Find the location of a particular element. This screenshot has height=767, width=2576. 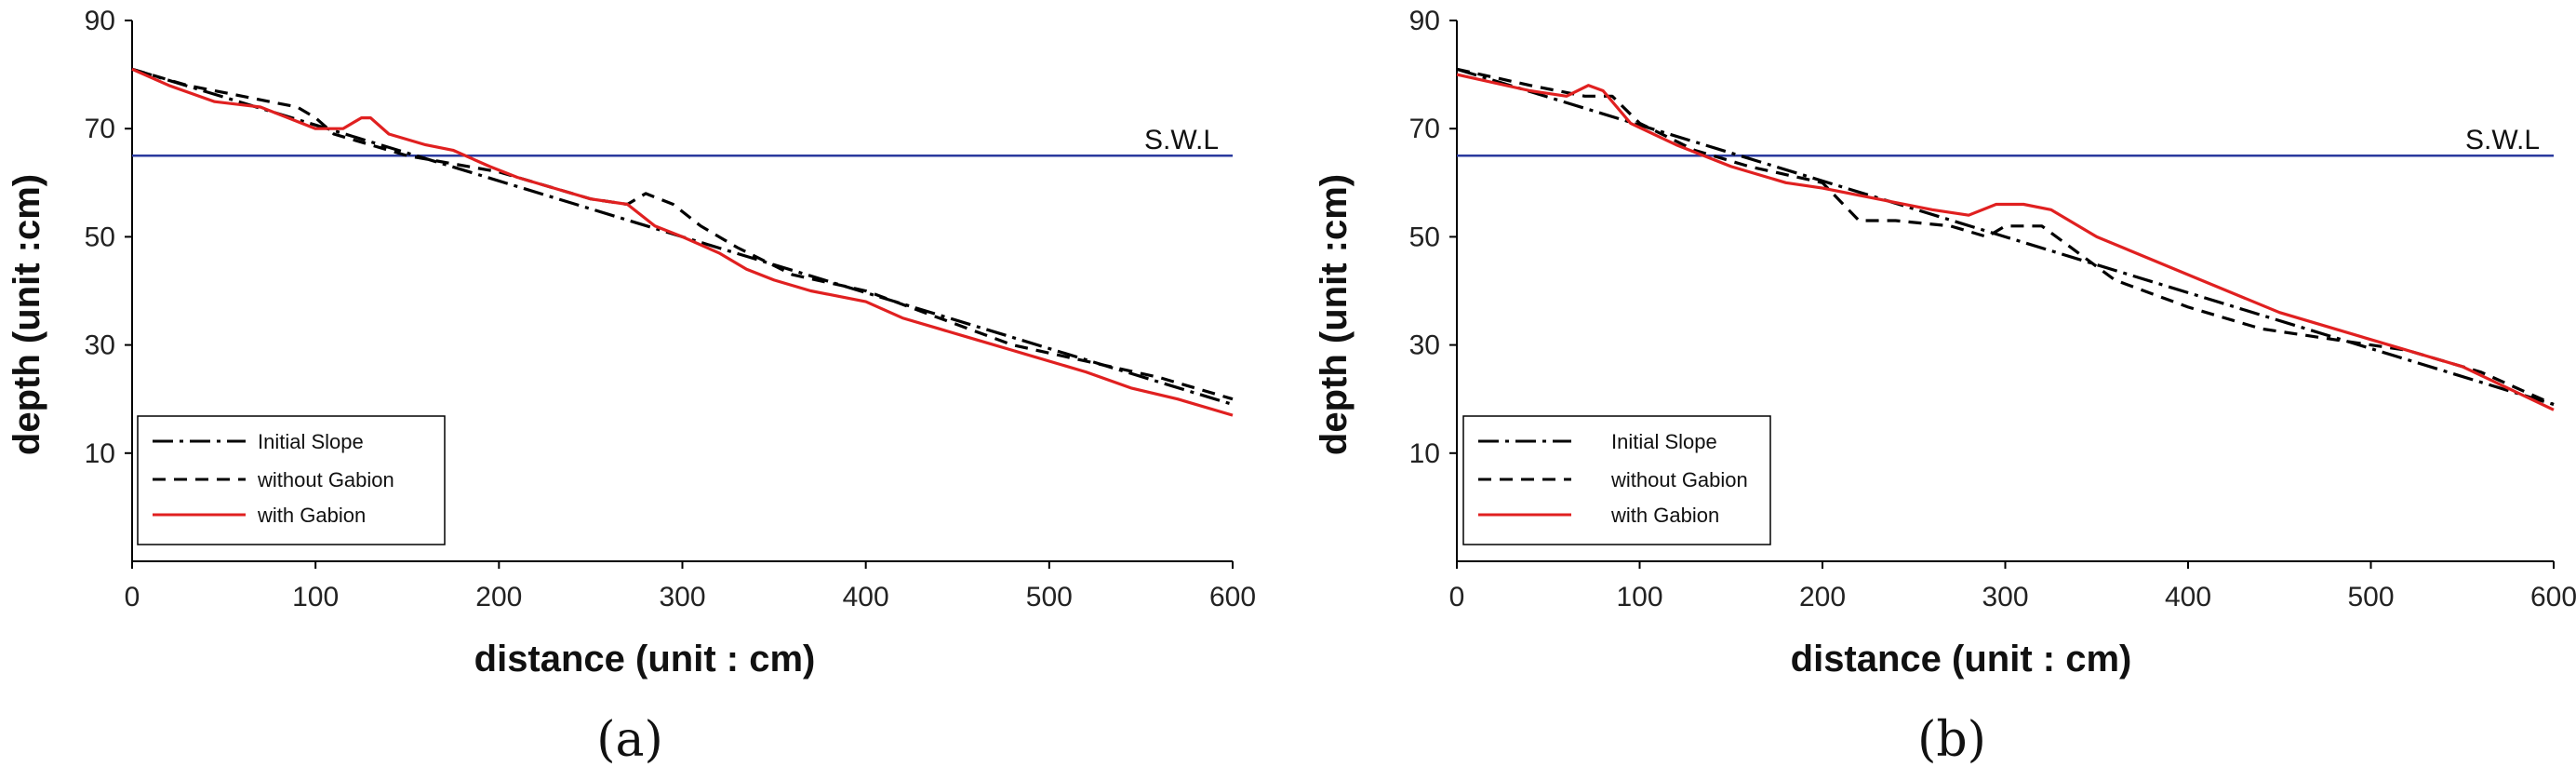

panel-label: (b) is located at coordinates (1951, 739).